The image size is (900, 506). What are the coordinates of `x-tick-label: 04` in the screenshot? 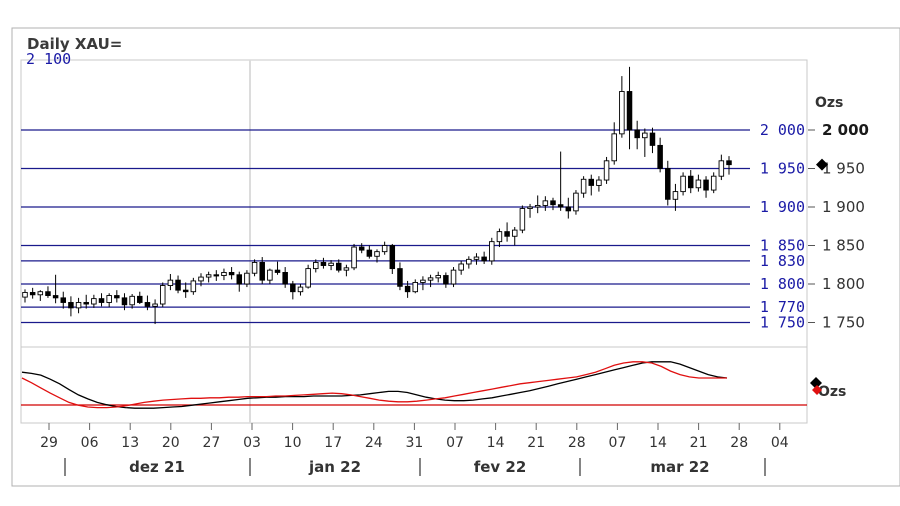 It's located at (780, 443).